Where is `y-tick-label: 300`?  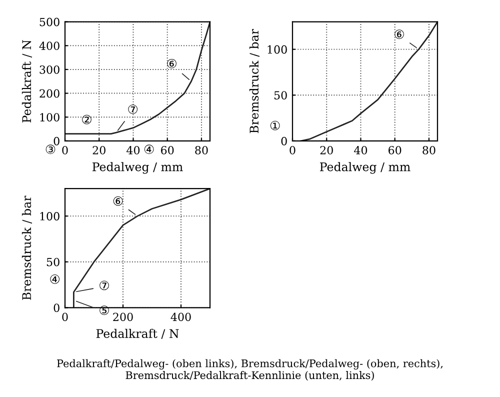 y-tick-label: 300 is located at coordinates (50, 69).